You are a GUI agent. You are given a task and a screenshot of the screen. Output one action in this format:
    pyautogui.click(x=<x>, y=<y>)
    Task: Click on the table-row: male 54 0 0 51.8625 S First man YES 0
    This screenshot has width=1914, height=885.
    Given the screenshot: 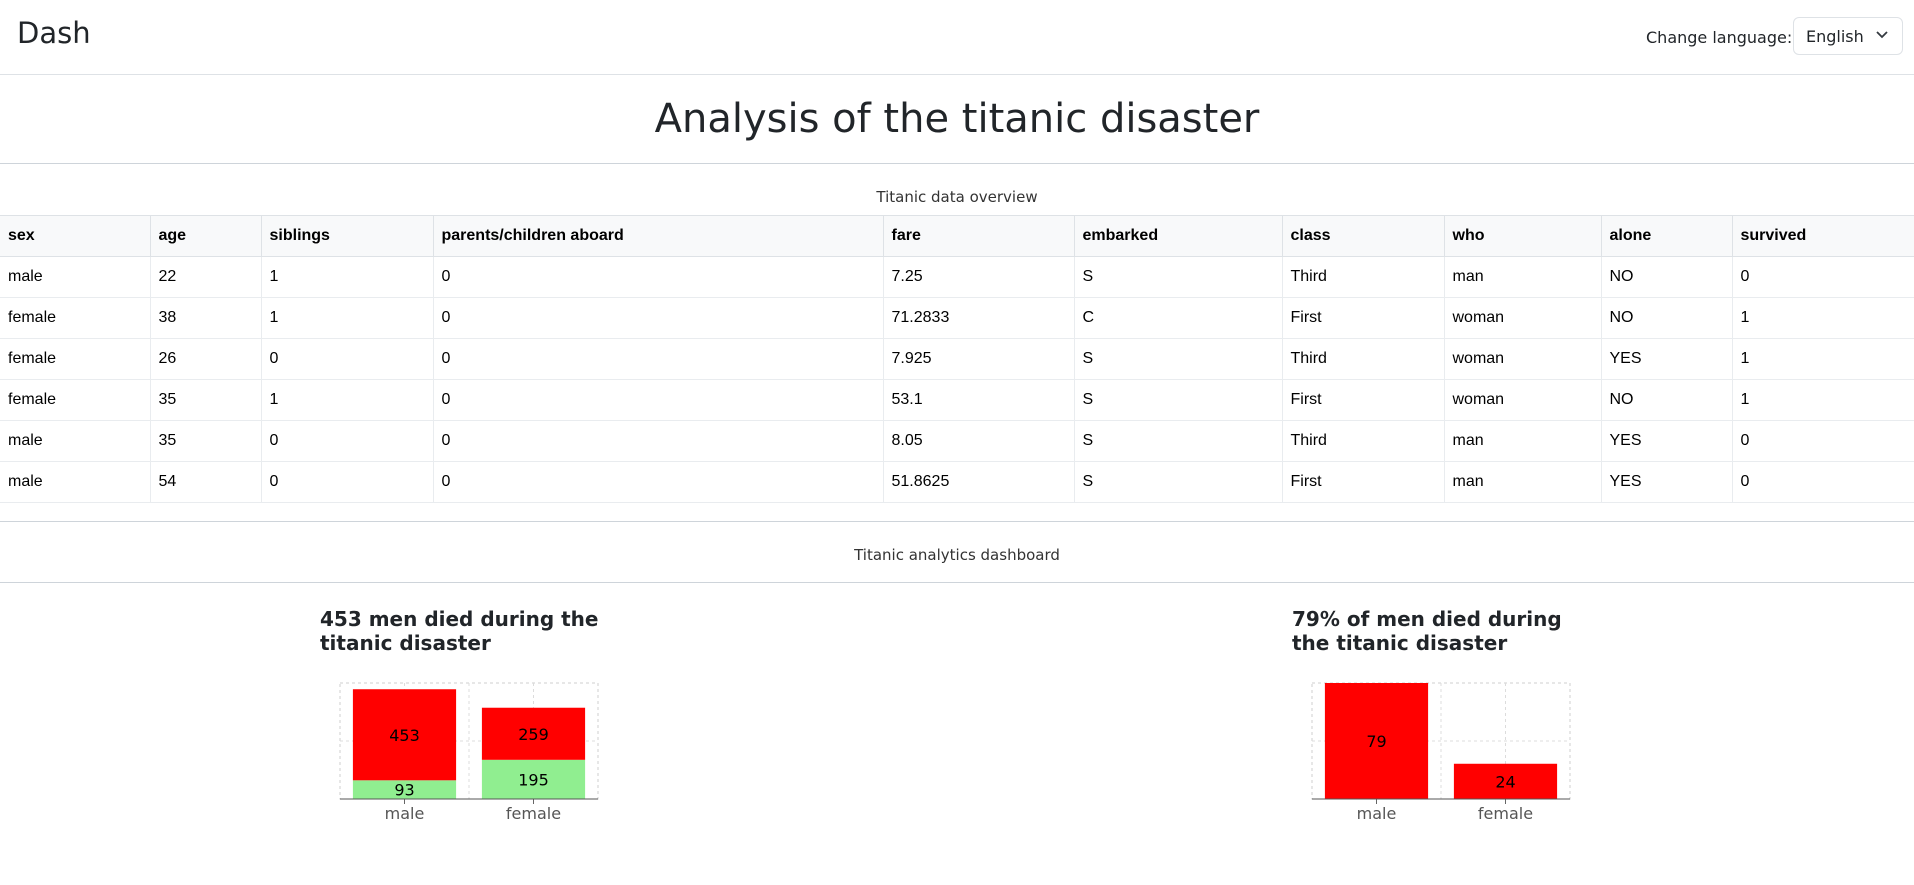 What is the action you would take?
    pyautogui.click(x=957, y=482)
    